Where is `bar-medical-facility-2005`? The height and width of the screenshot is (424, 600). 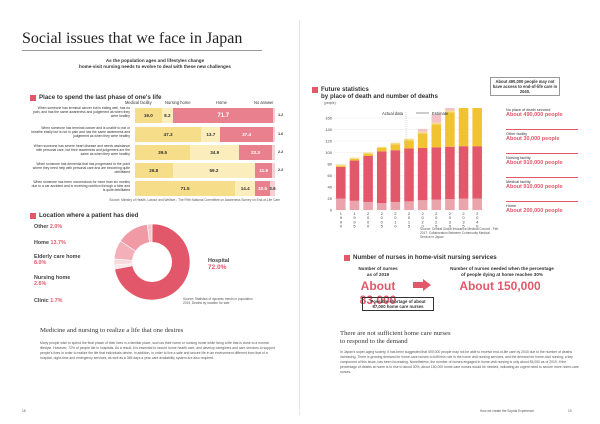
bar-medical-facility-2005 is located at coordinates (381, 177).